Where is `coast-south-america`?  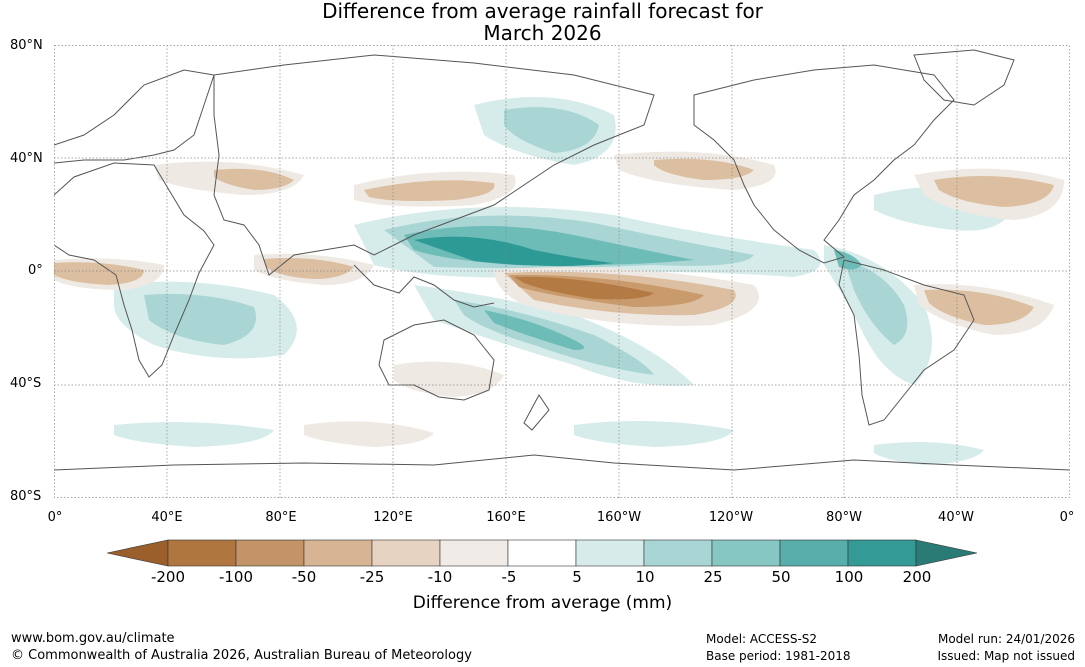 coast-south-america is located at coordinates (906, 342).